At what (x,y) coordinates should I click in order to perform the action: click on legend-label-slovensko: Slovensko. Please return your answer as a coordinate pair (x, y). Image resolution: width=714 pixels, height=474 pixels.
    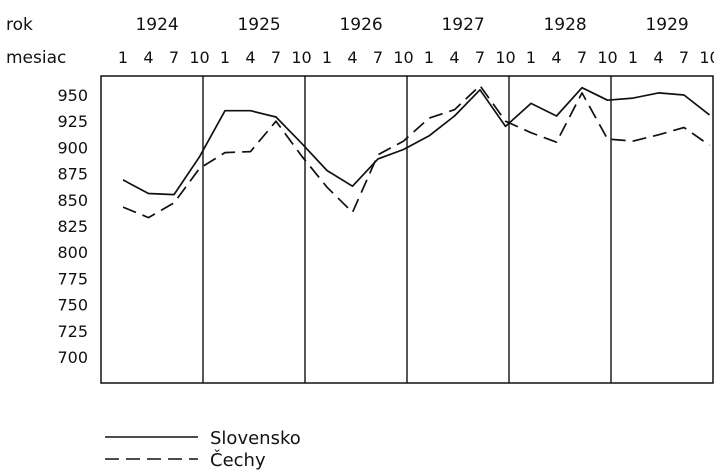
    Looking at the image, I should click on (255, 438).